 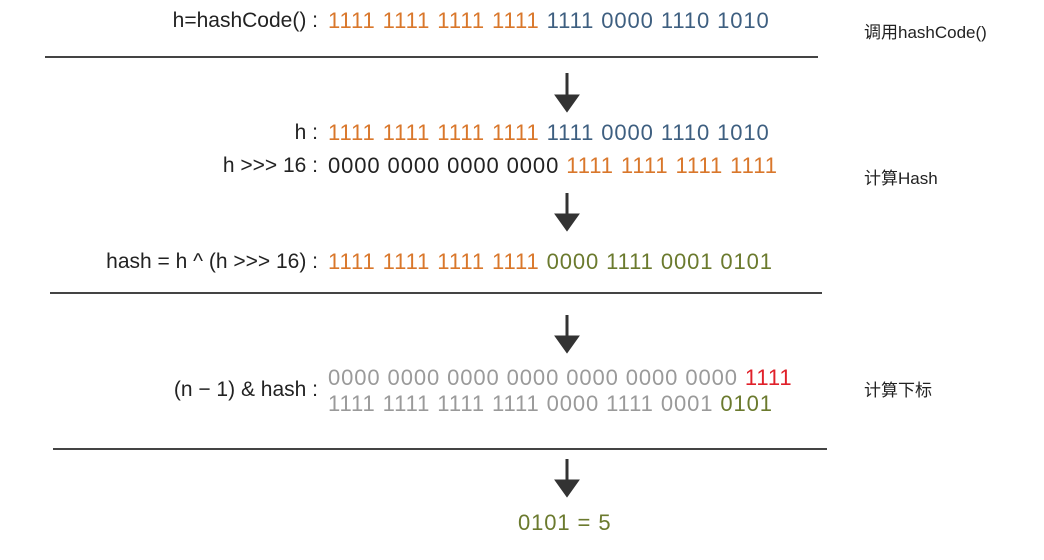 I want to click on note: 计算下标, so click(x=898, y=390).